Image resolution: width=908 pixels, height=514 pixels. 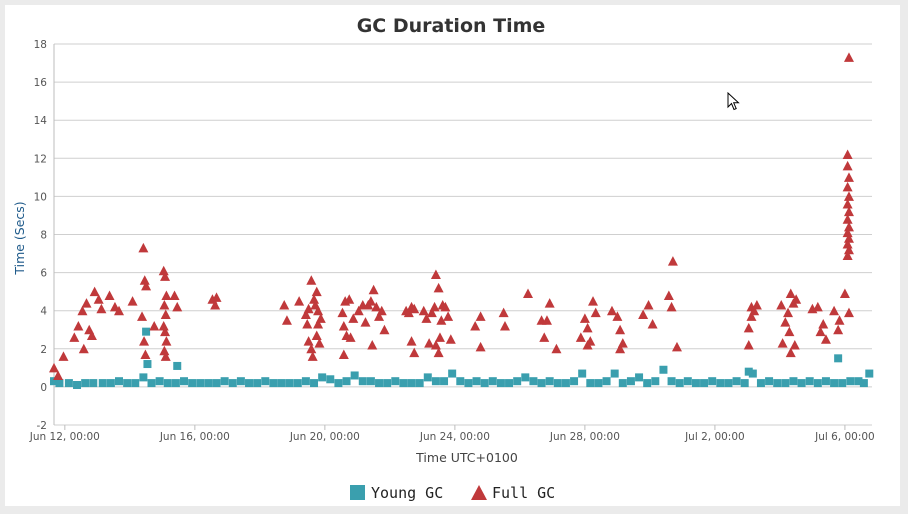 What do you see at coordinates (40, 159) in the screenshot?
I see `y-tick-label: 12` at bounding box center [40, 159].